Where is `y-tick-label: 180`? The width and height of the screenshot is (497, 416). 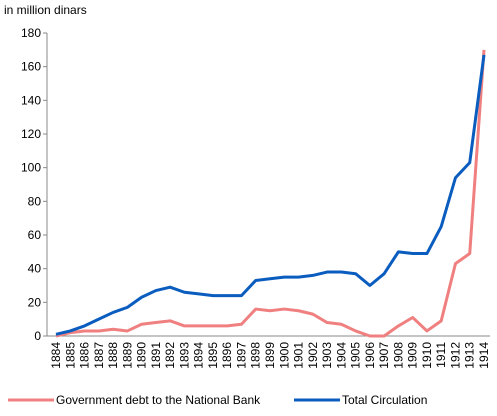 y-tick-label: 180 is located at coordinates (31, 33).